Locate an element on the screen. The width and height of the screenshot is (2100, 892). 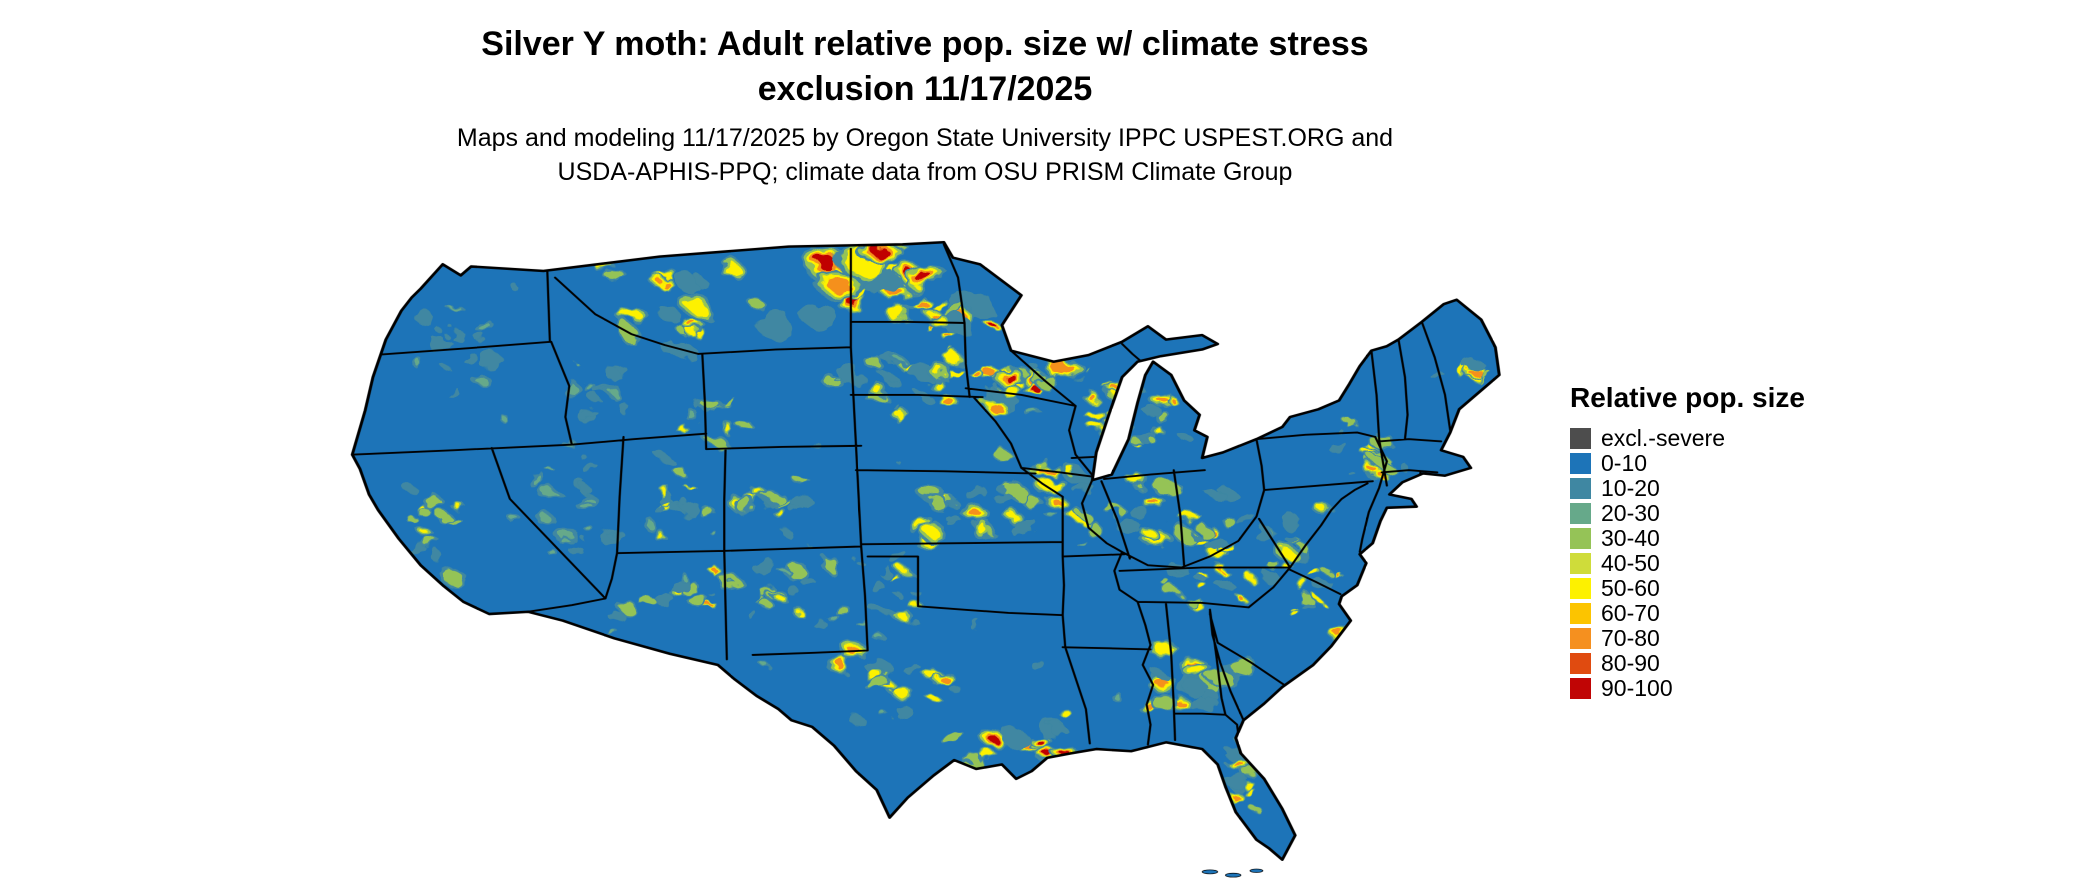
page-title-line2: exclusion 11/17/2025 is located at coordinates (925, 88).